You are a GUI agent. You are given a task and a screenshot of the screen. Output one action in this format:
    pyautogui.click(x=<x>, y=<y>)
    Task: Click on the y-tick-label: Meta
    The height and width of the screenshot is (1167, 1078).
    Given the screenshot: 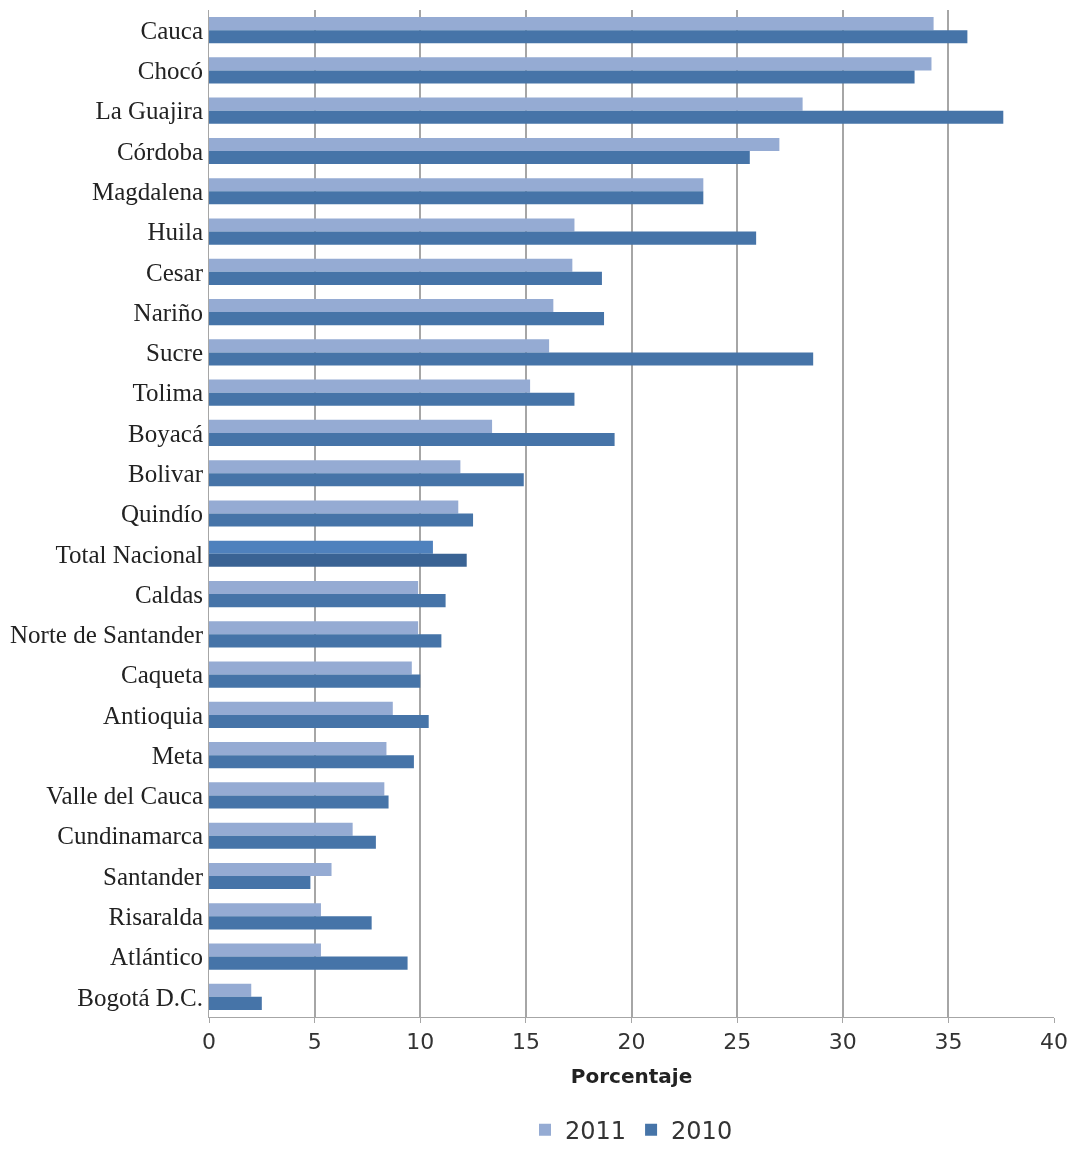 What is the action you would take?
    pyautogui.click(x=177, y=755)
    